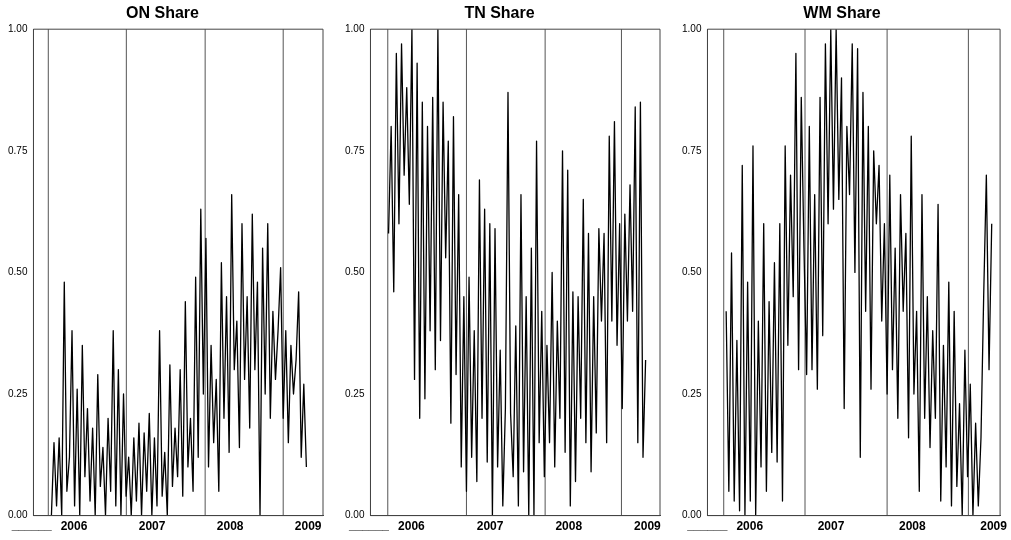 The width and height of the screenshot is (1011, 540). I want to click on chart-title: TN Share, so click(499, 13).